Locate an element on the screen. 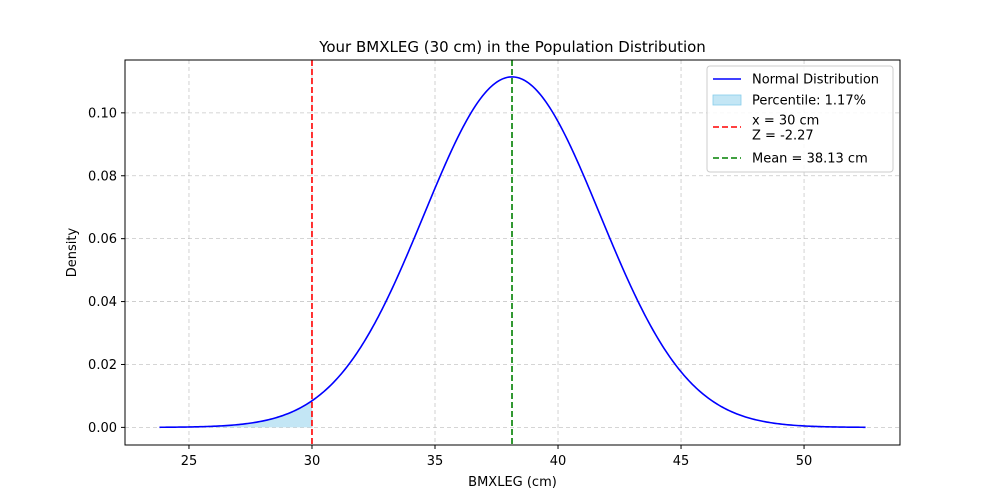 The height and width of the screenshot is (500, 1000). legend-label-0-0: Normal Distribution is located at coordinates (815, 80).